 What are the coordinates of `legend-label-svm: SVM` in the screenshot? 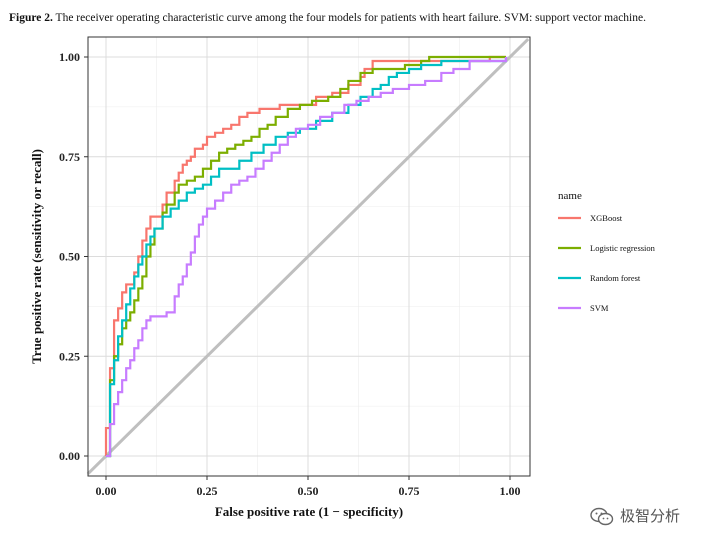 It's located at (599, 308).